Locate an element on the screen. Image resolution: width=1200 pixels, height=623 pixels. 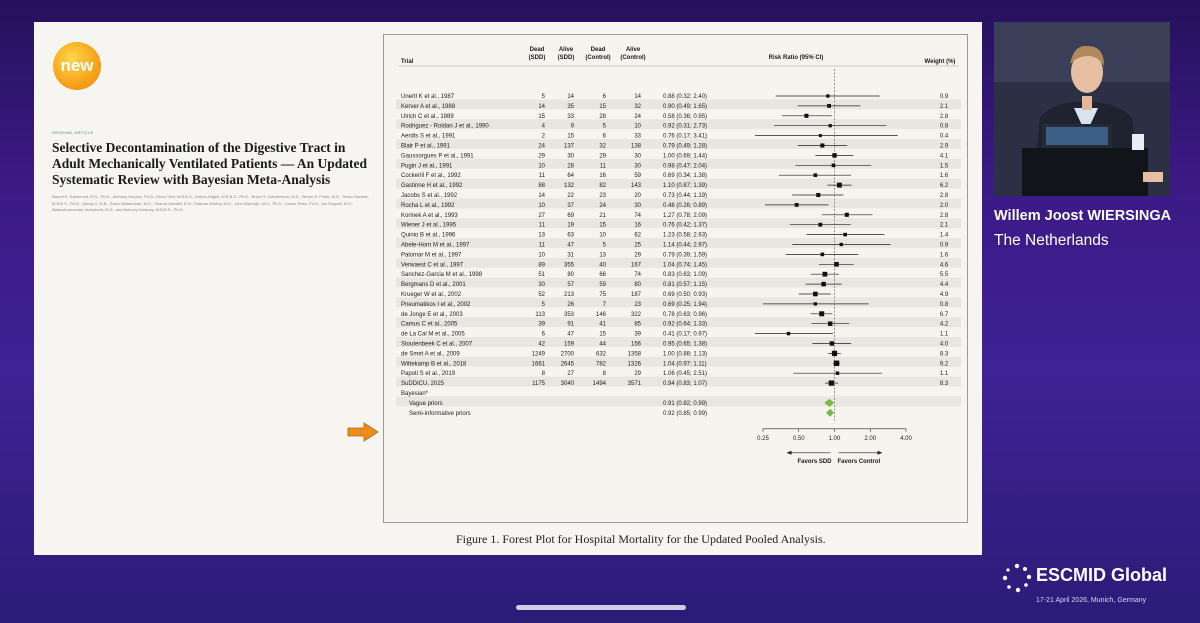
dead-sdd-cell: 2 is located at coordinates (544, 137).